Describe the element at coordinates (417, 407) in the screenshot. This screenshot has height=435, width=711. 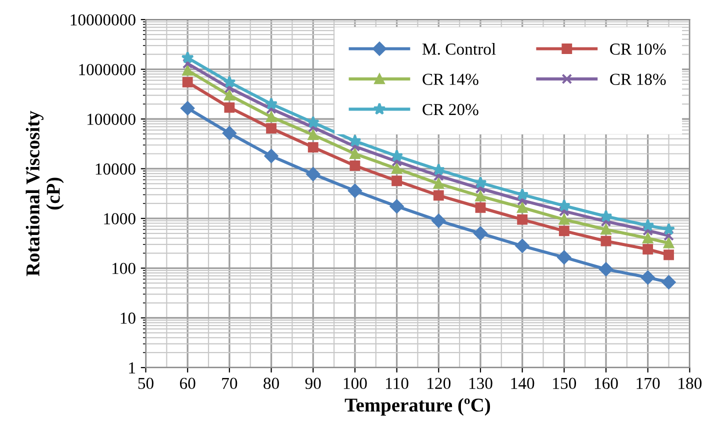
I see `x-axis-title: Temperature (ºC)` at that location.